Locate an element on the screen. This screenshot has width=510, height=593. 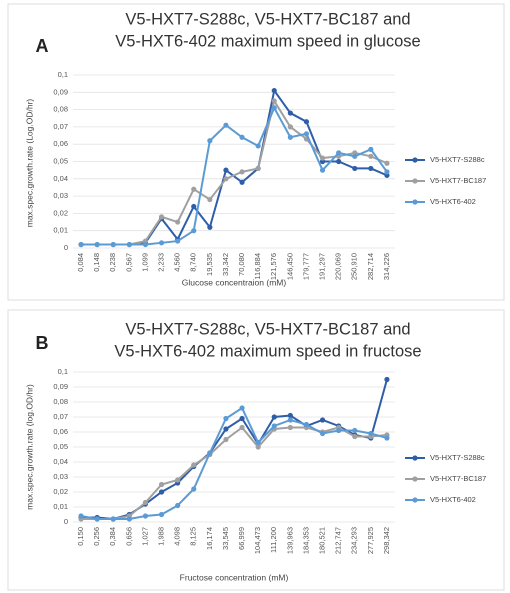
x-tick-label: 191,297 is located at coordinates (322, 266).